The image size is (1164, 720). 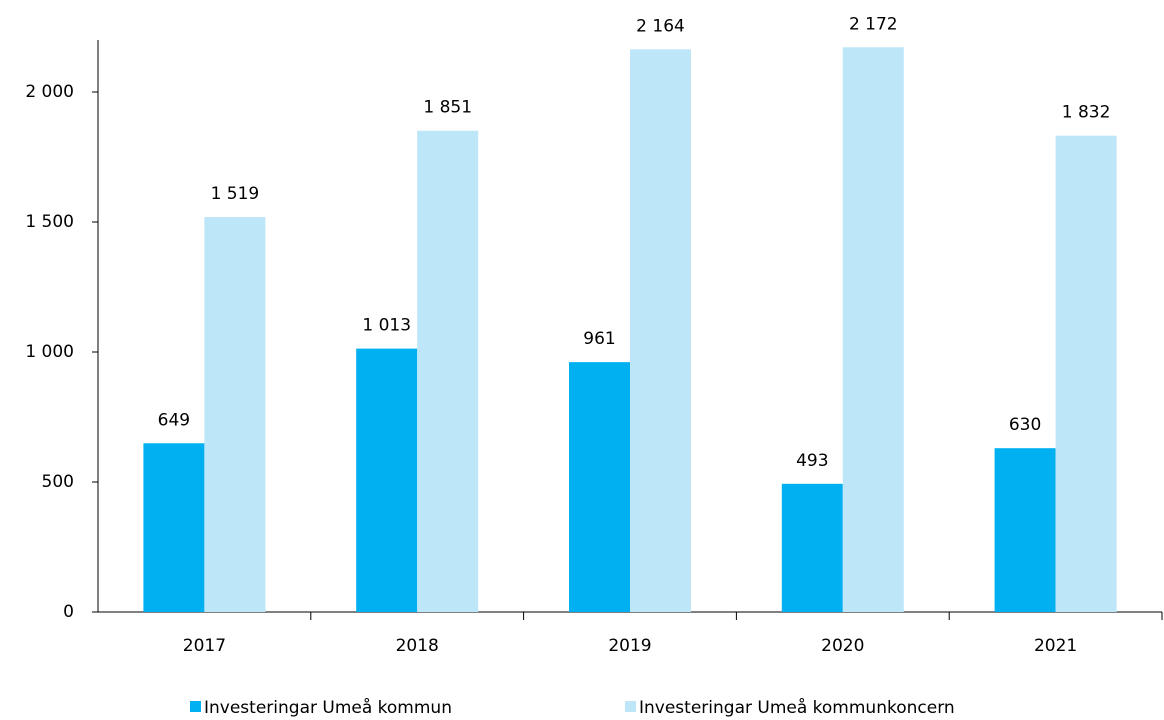 What do you see at coordinates (873, 24) in the screenshot?
I see `value-label: 2 172` at bounding box center [873, 24].